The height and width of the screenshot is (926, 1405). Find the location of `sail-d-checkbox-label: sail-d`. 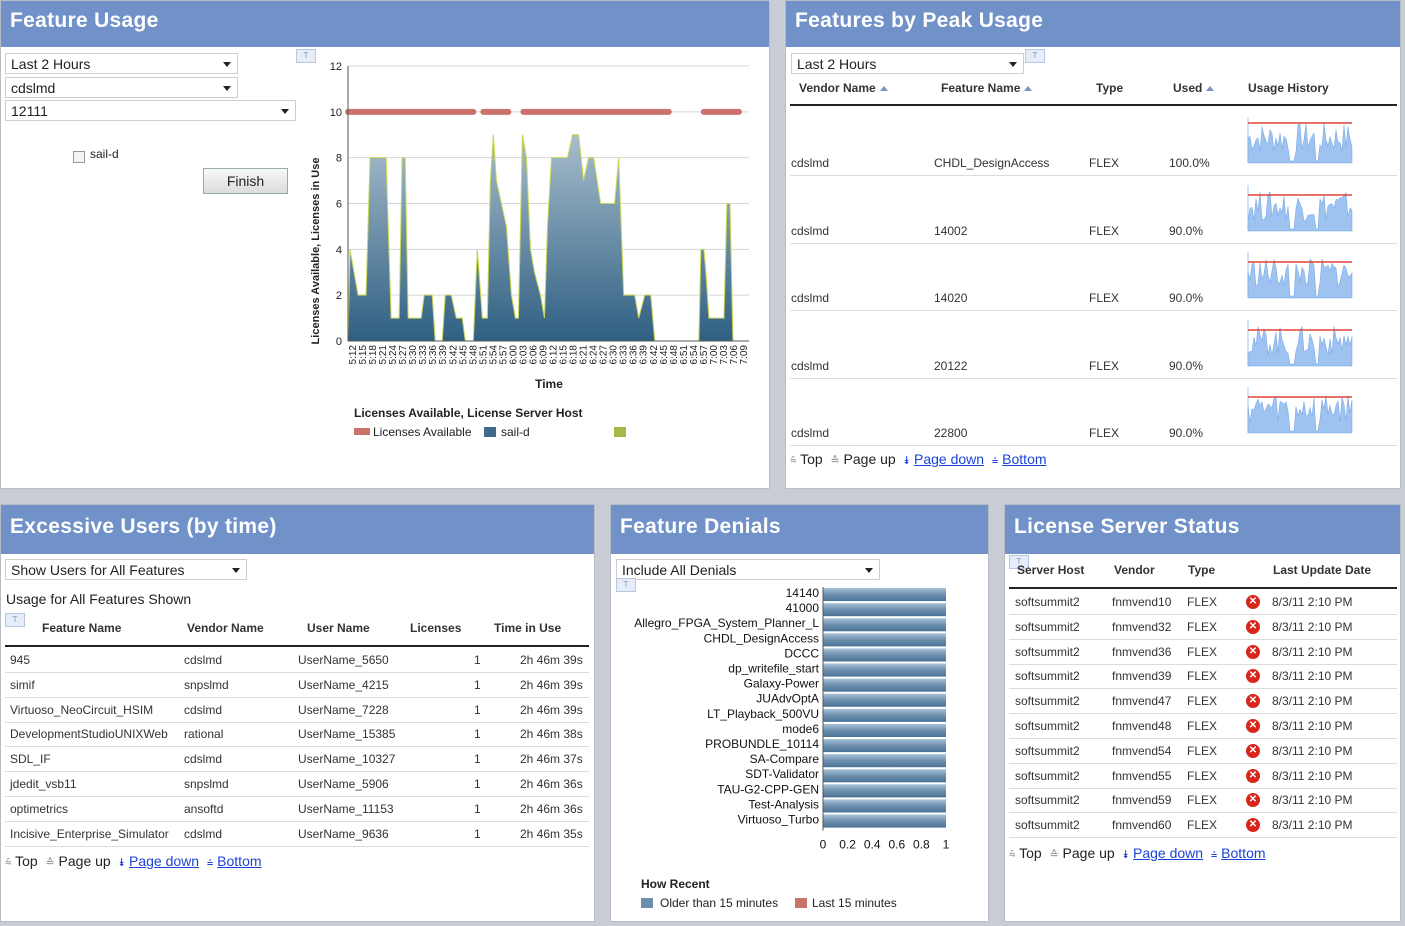

sail-d-checkbox-label: sail-d is located at coordinates (104, 154).